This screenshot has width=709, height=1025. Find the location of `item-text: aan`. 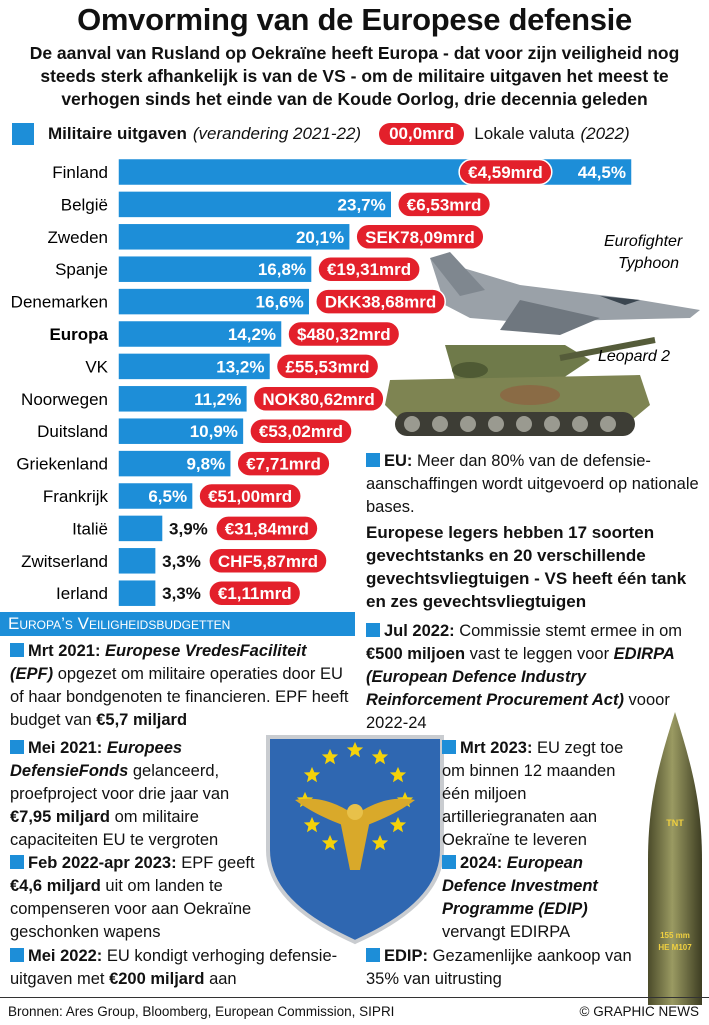

item-text: aan is located at coordinates (223, 979).